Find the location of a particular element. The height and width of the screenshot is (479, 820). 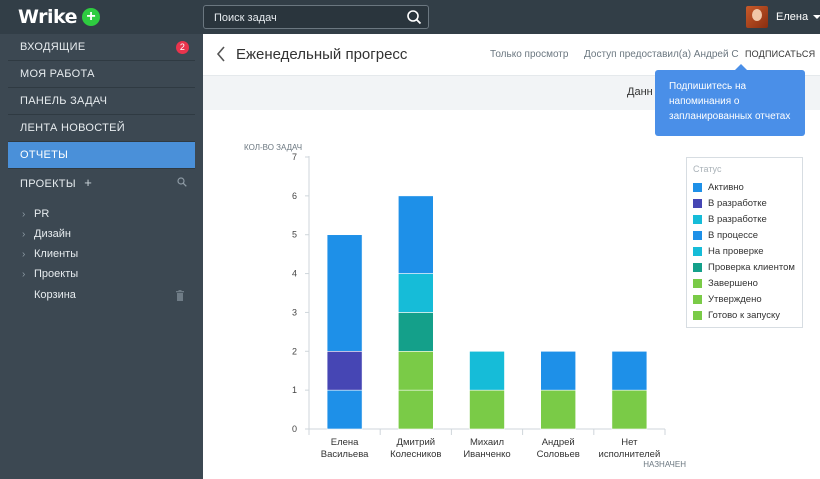

user-menu: Елена is located at coordinates (783, 17).